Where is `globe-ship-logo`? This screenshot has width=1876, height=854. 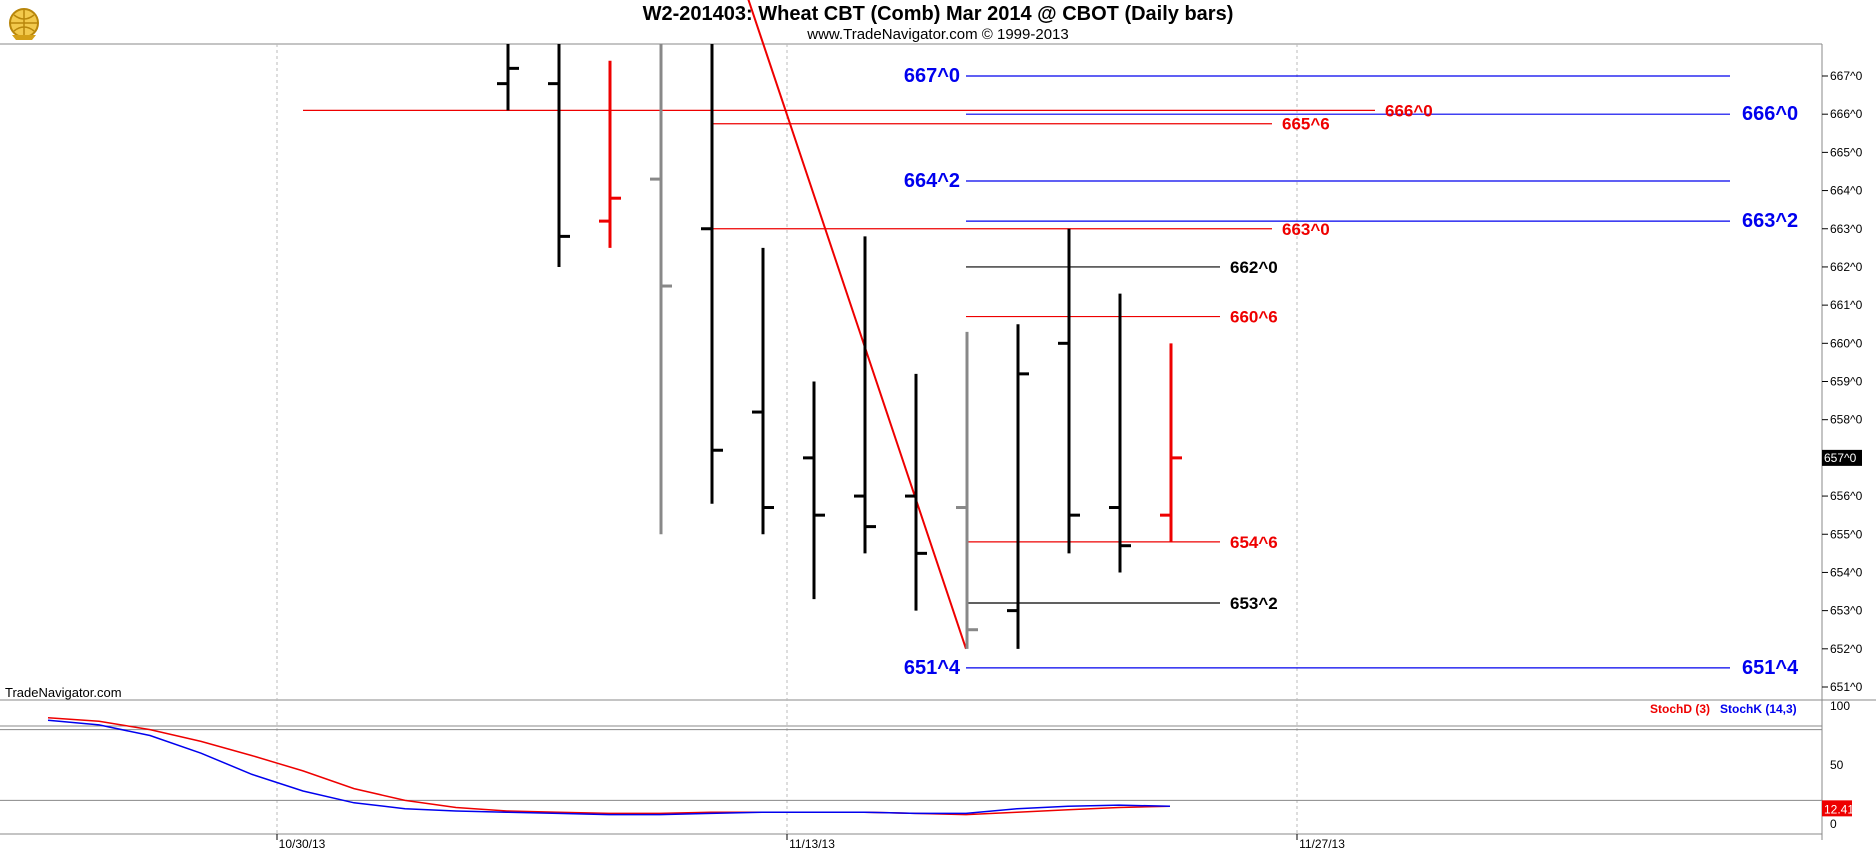 globe-ship-logo is located at coordinates (24, 24).